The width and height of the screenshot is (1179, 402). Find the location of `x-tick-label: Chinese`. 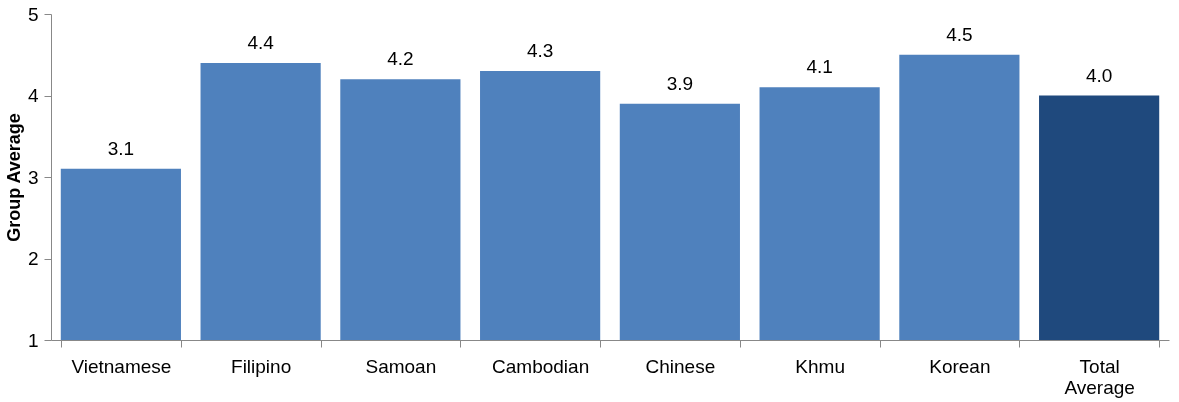

x-tick-label: Chinese is located at coordinates (680, 366).